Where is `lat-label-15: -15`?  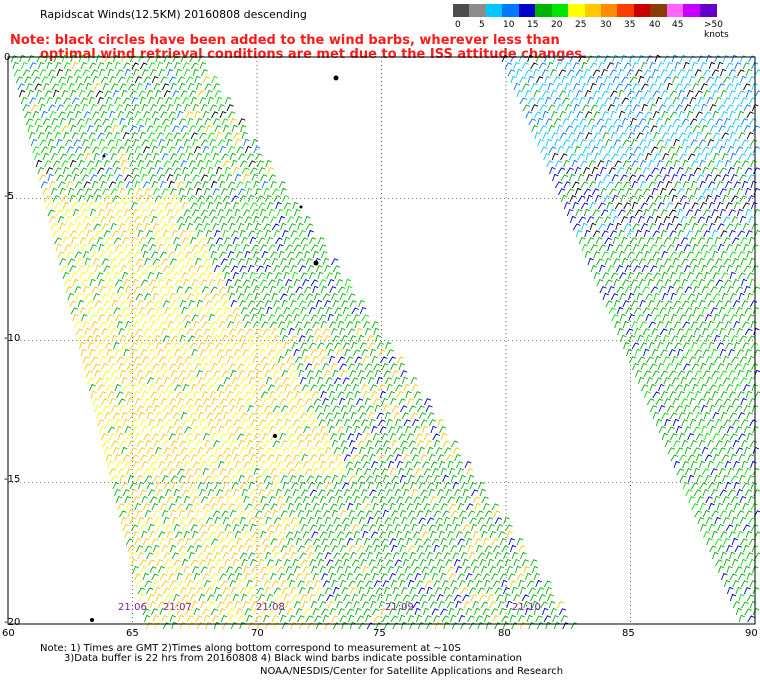 lat-label-15: -15 is located at coordinates (12, 479).